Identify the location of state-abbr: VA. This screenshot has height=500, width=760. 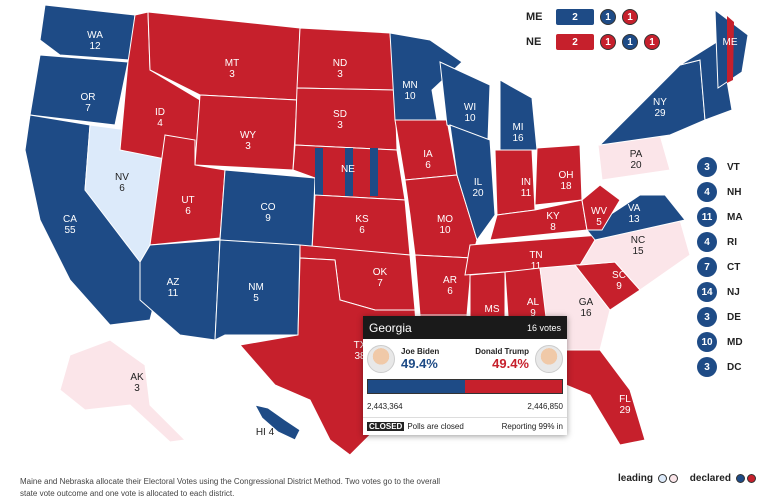
(634, 208).